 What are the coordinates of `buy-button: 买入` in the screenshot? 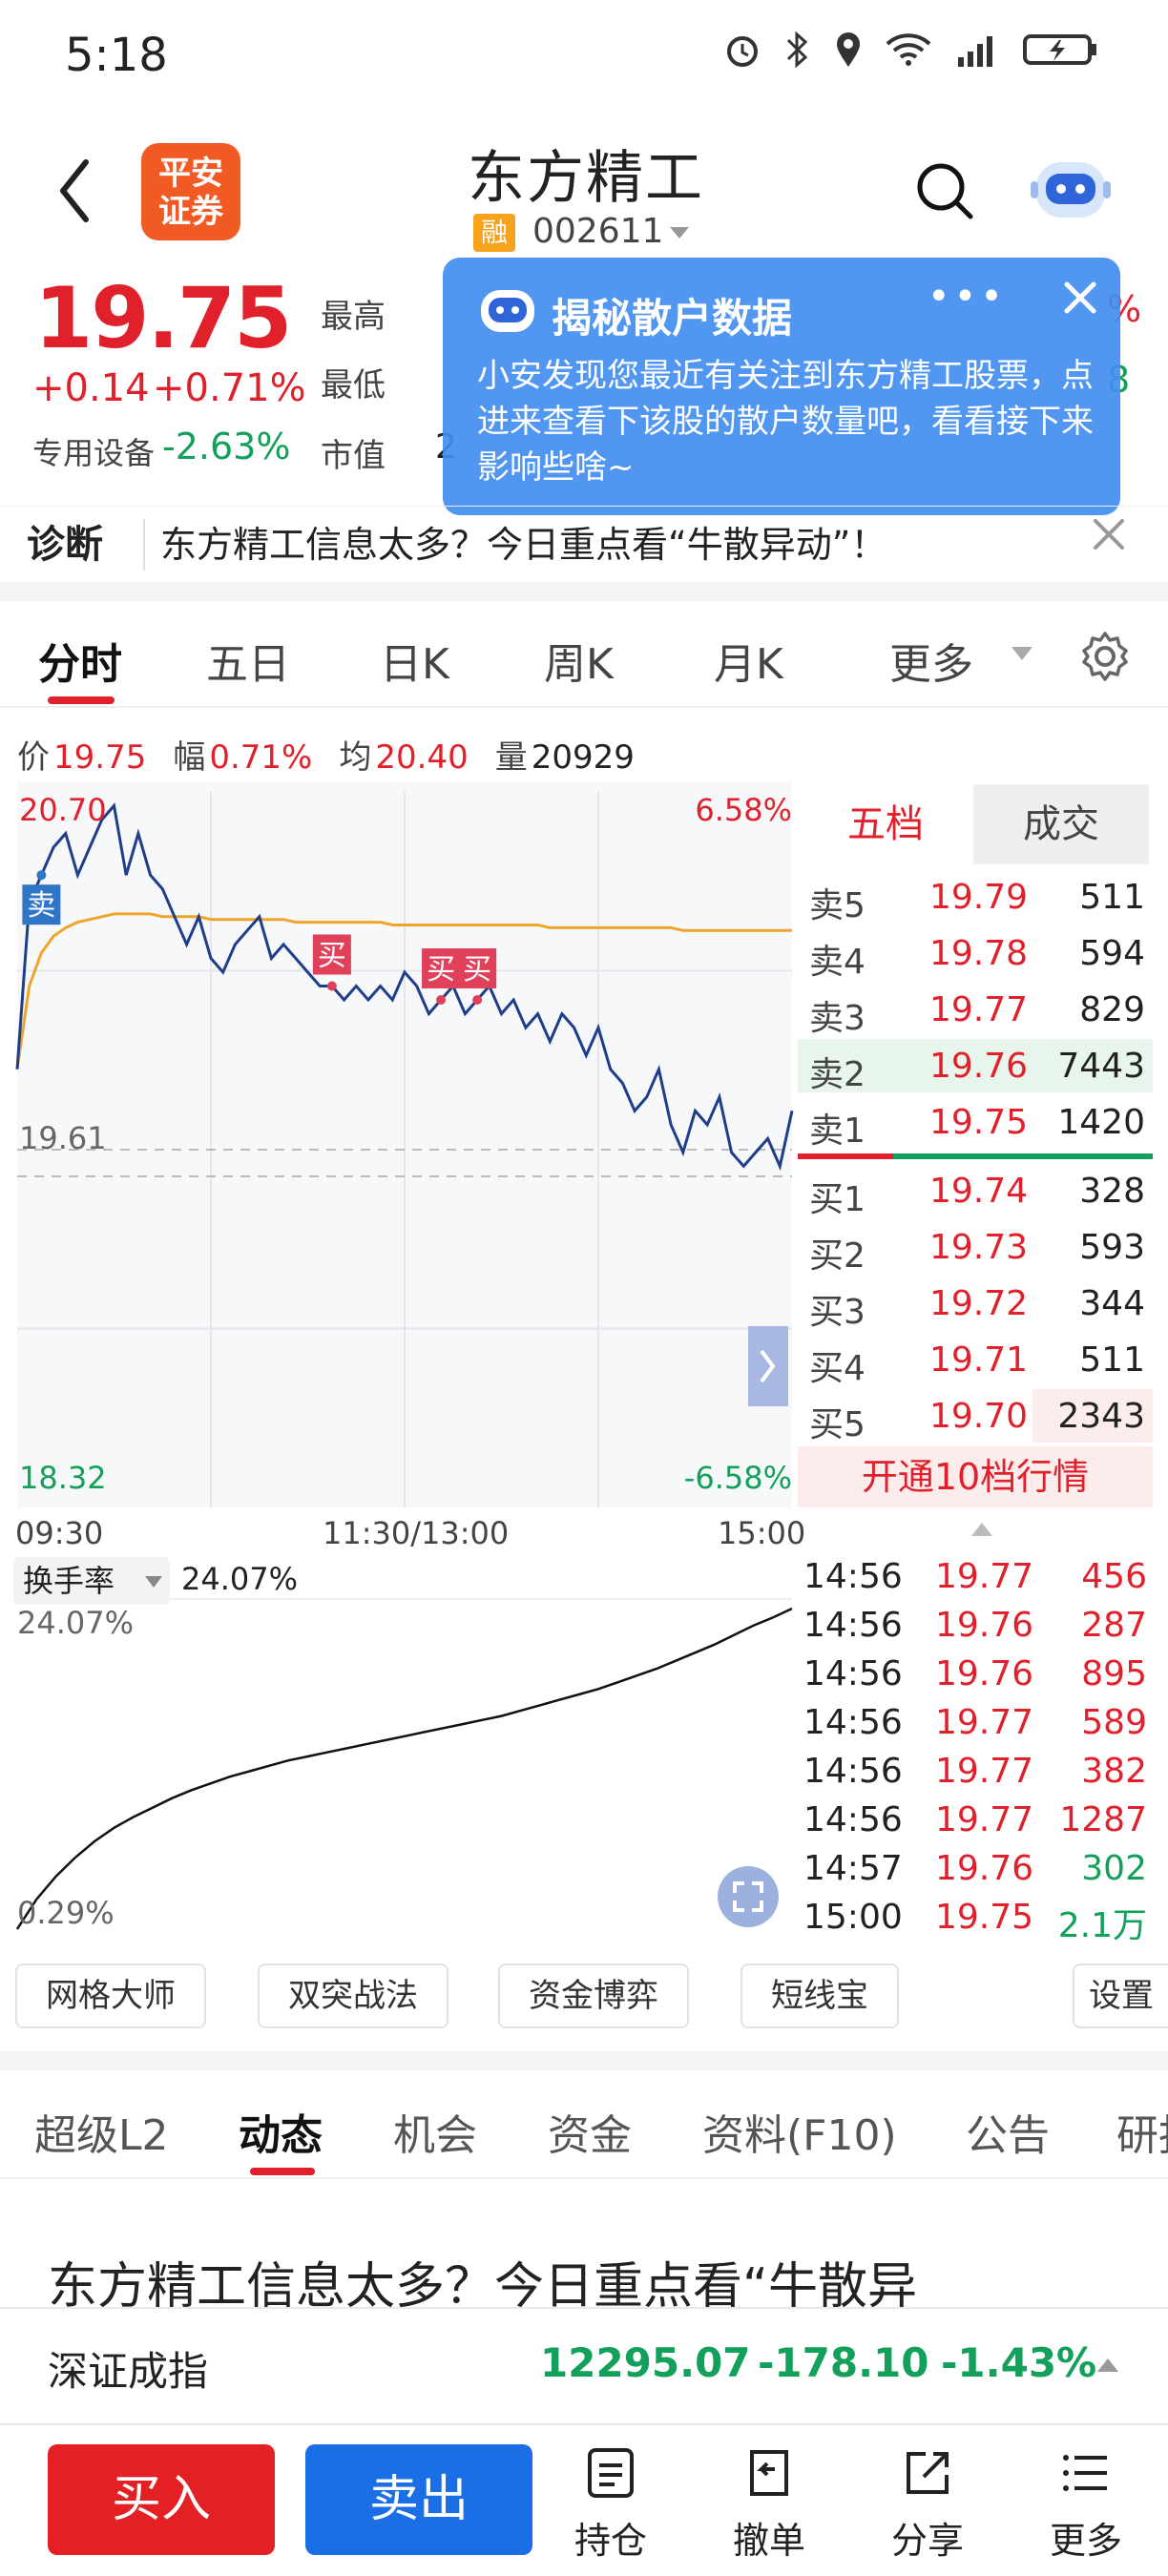 It's located at (161, 2499).